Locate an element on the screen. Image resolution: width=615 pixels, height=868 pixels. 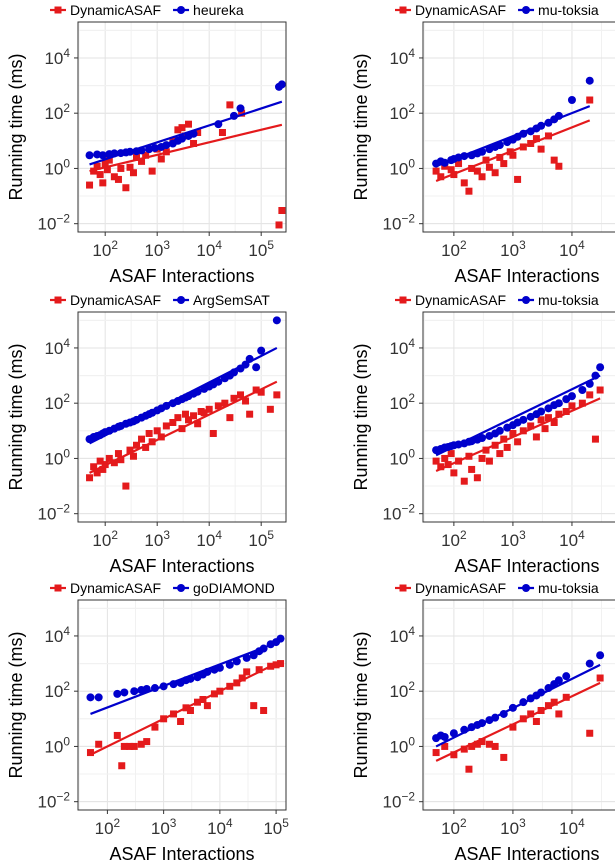
legend-label: goDIAMOND is located at coordinates (234, 588).